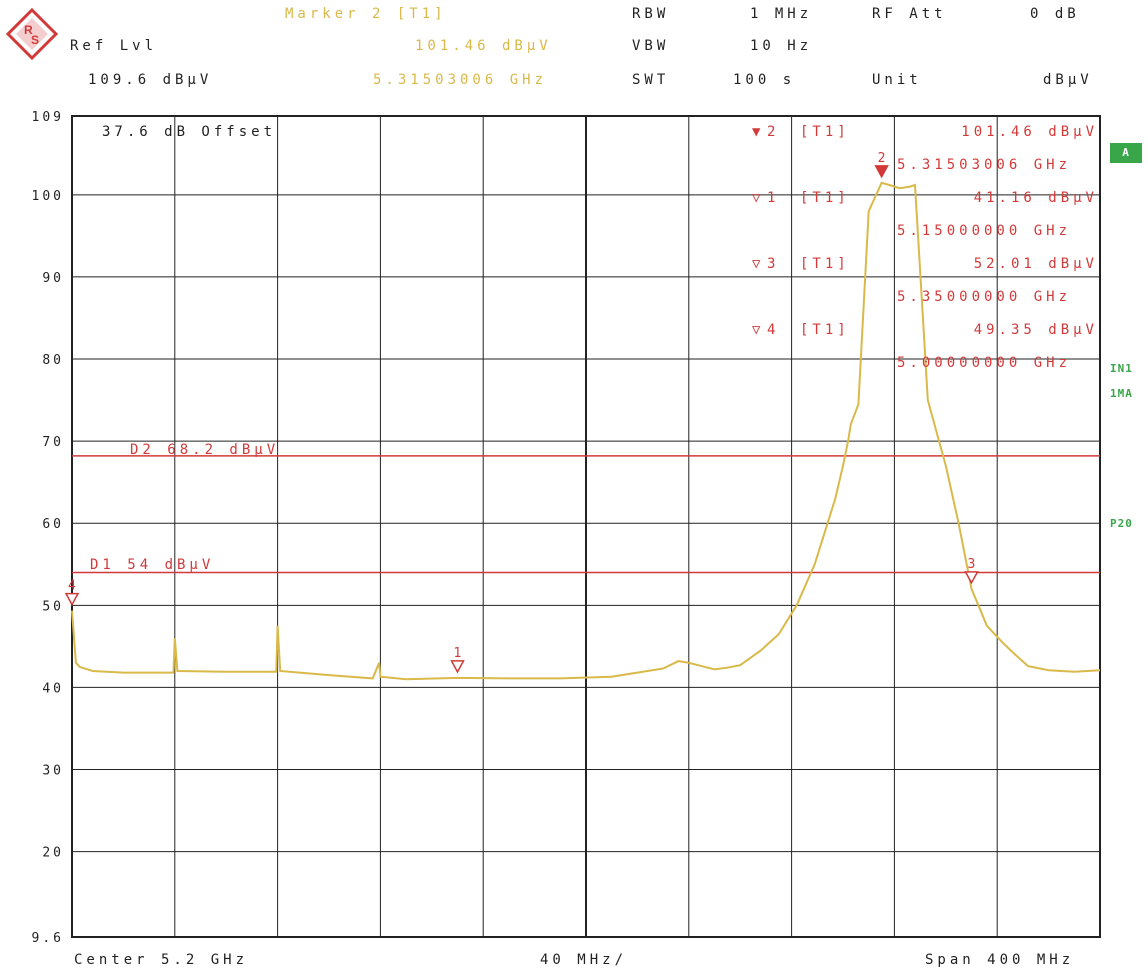 This screenshot has height=972, width=1148. Describe the element at coordinates (897, 80) in the screenshot. I see `unit-label: Unit` at that location.